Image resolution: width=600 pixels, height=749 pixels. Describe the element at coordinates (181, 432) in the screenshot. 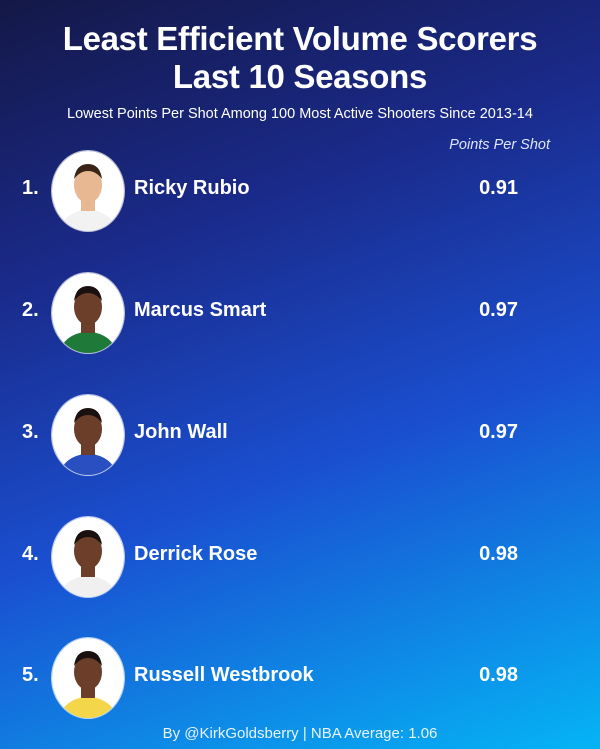

I see `player-name: John Wall` at that location.